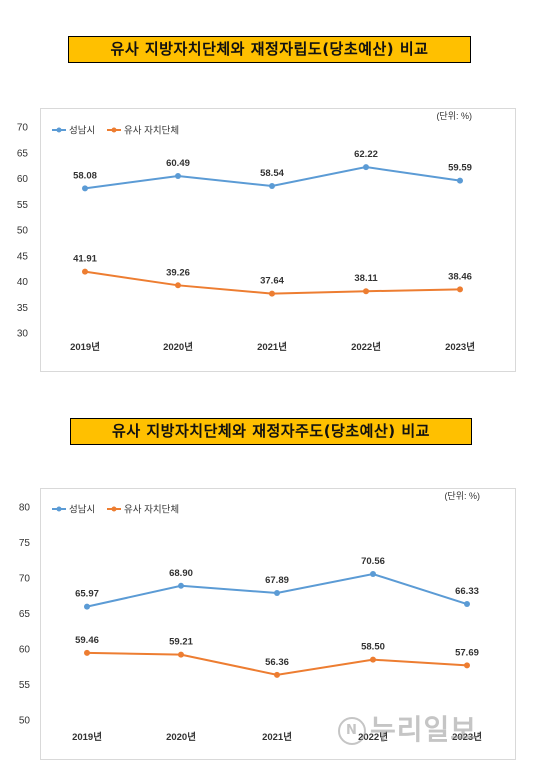 The height and width of the screenshot is (763, 534). I want to click on watermark-text: 누리일보, so click(424, 729).